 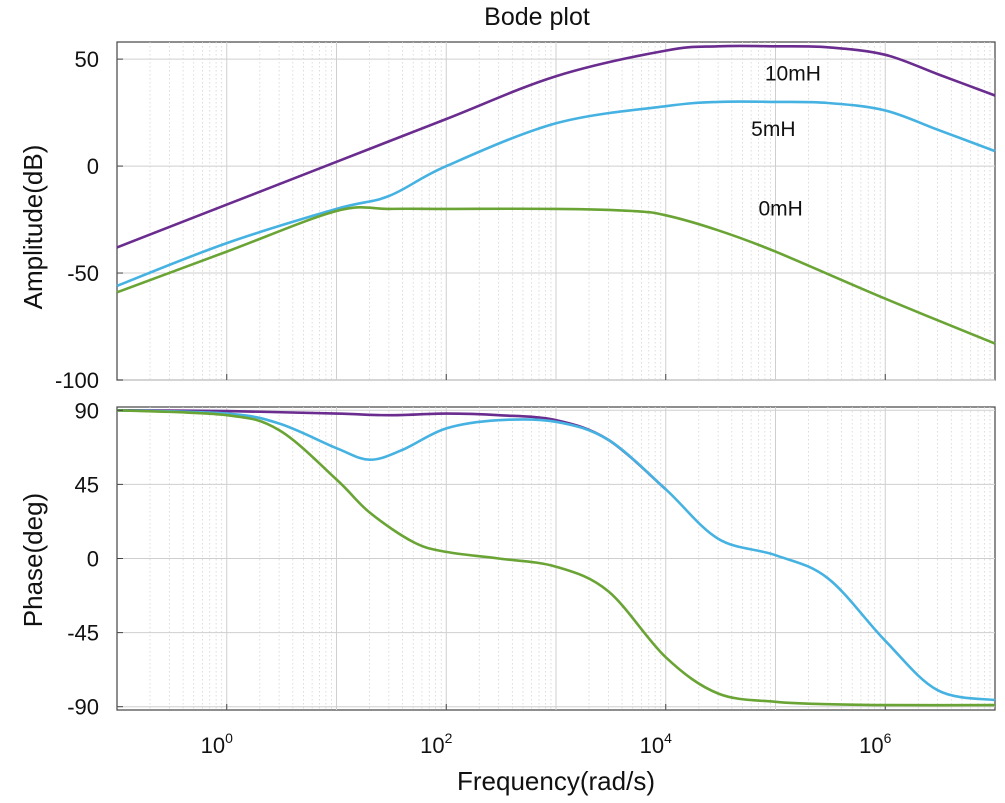 What do you see at coordinates (436, 744) in the screenshot?
I see `x-tick-label: 10²` at bounding box center [436, 744].